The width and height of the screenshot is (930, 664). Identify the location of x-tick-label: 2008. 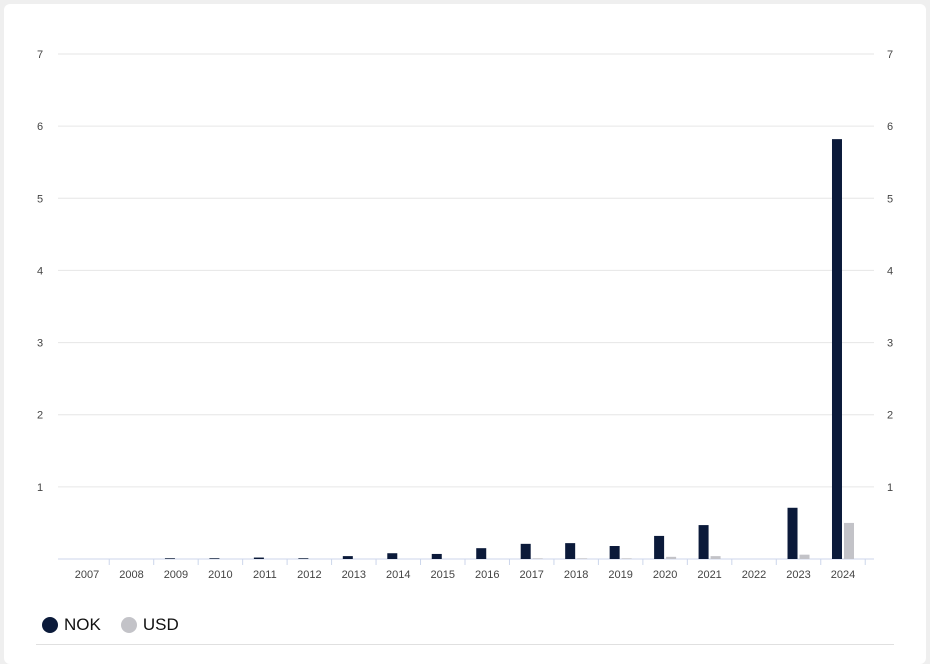
(131, 575).